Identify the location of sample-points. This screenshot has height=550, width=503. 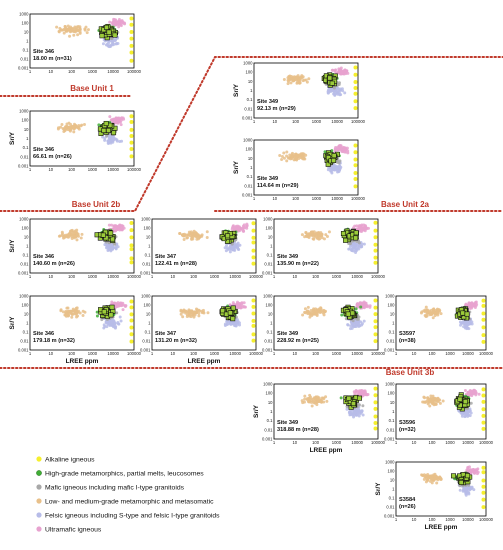
(107, 311).